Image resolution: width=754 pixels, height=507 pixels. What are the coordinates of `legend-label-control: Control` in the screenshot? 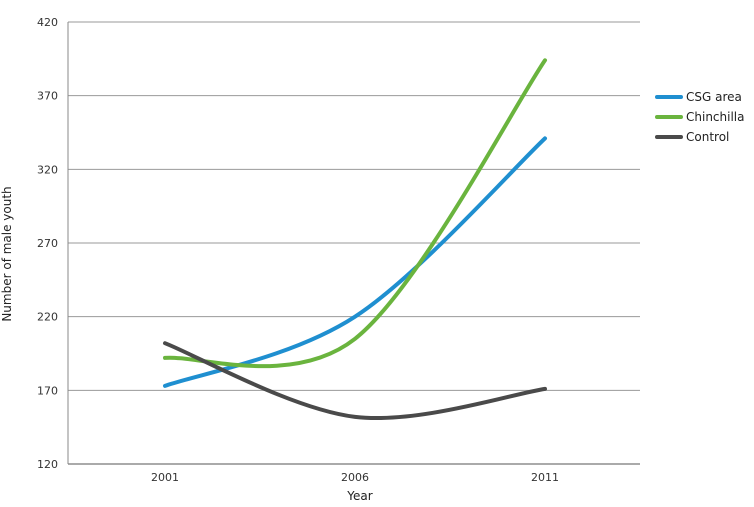 It's located at (707, 137).